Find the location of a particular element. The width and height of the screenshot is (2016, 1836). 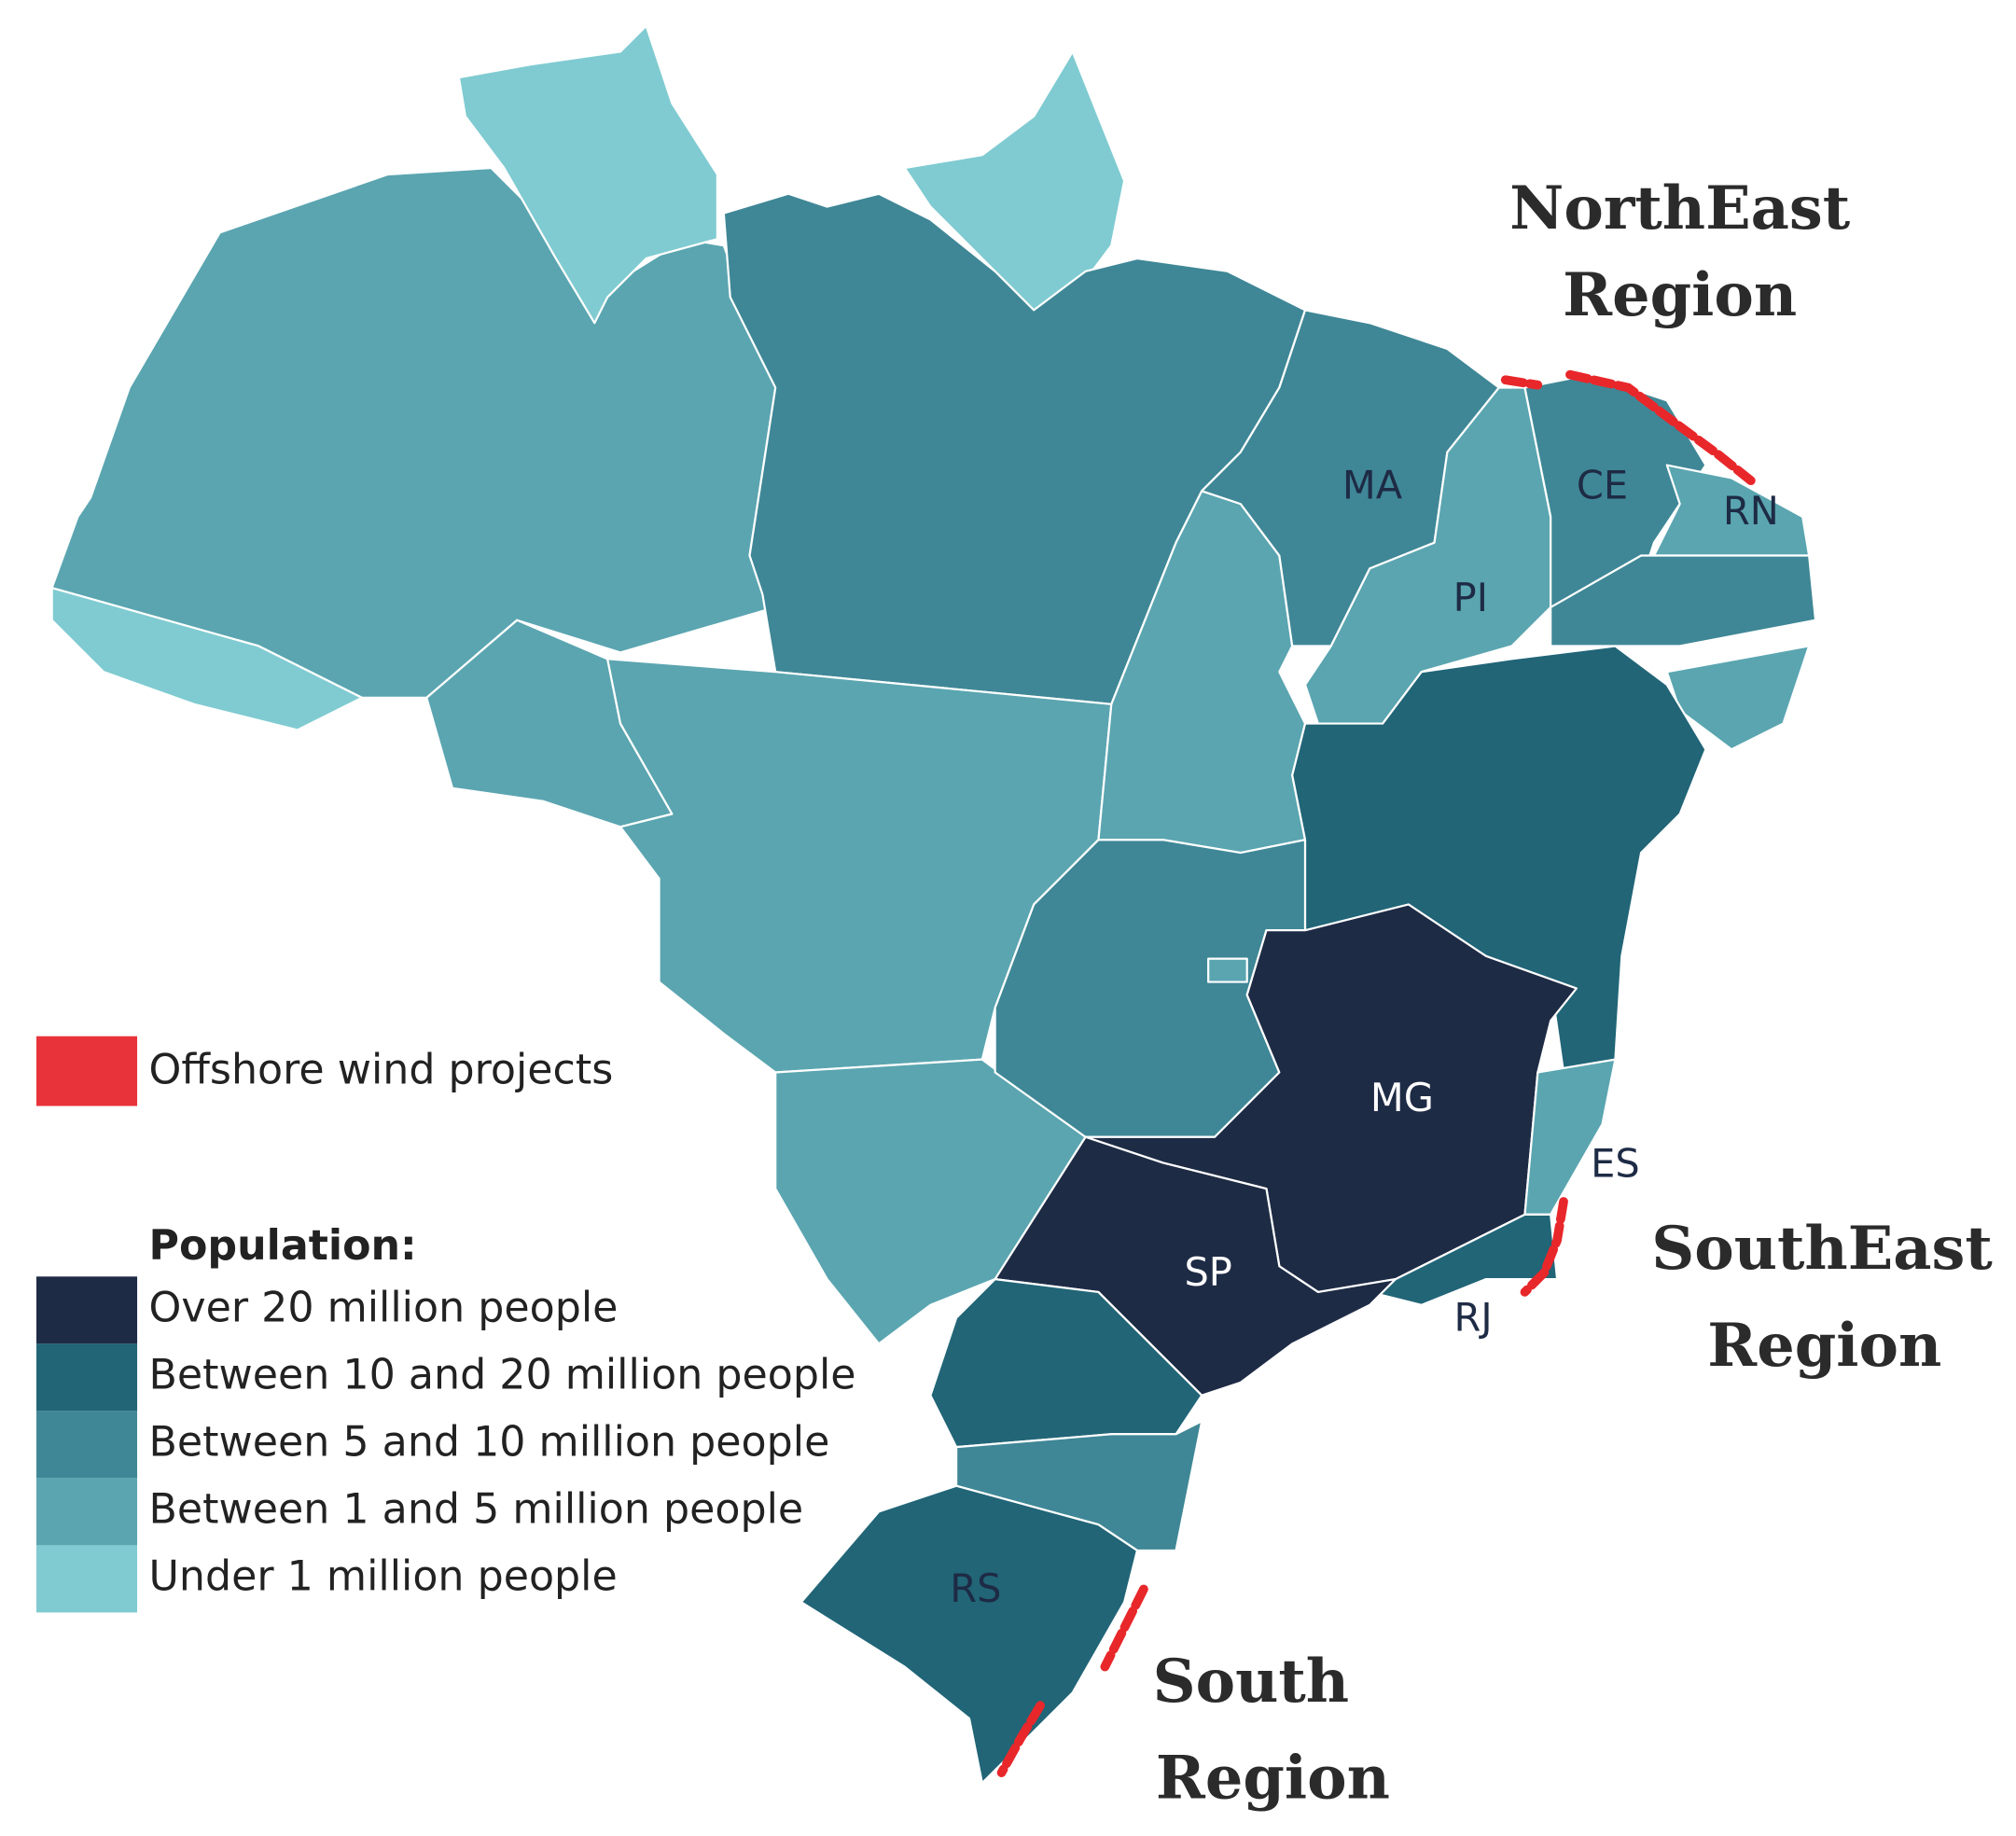

state-rj is located at coordinates (1464, 1259).